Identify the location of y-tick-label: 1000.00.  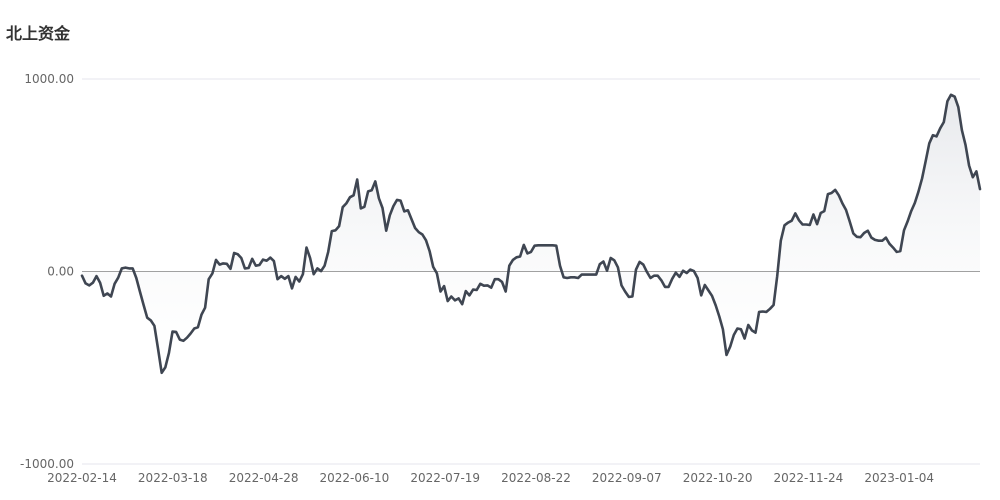
(49, 79).